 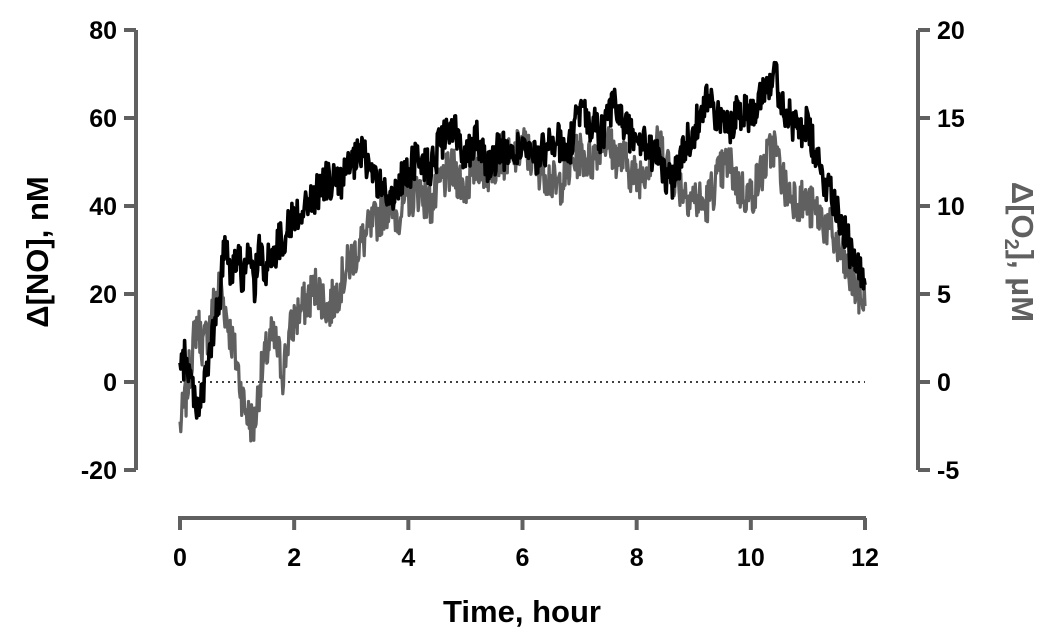 What do you see at coordinates (110, 383) in the screenshot?
I see `left-tick-label: 0` at bounding box center [110, 383].